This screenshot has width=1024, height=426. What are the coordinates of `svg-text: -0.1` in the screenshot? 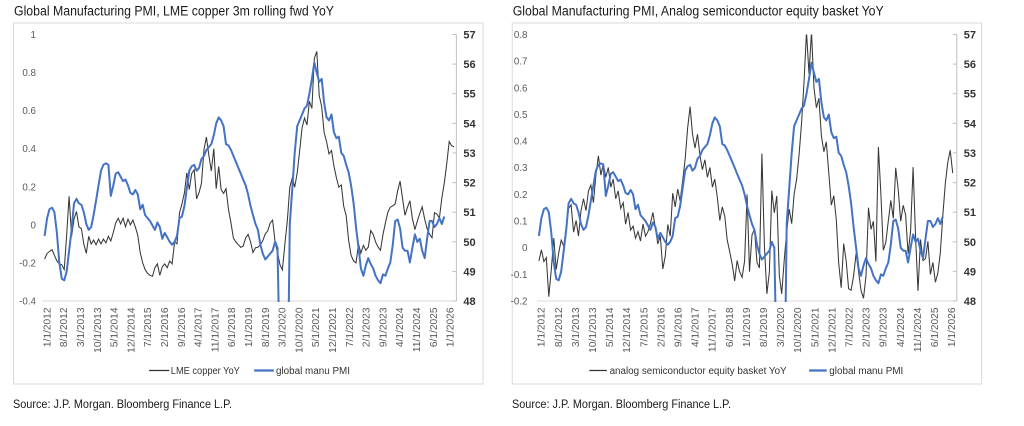 It's located at (519, 275).